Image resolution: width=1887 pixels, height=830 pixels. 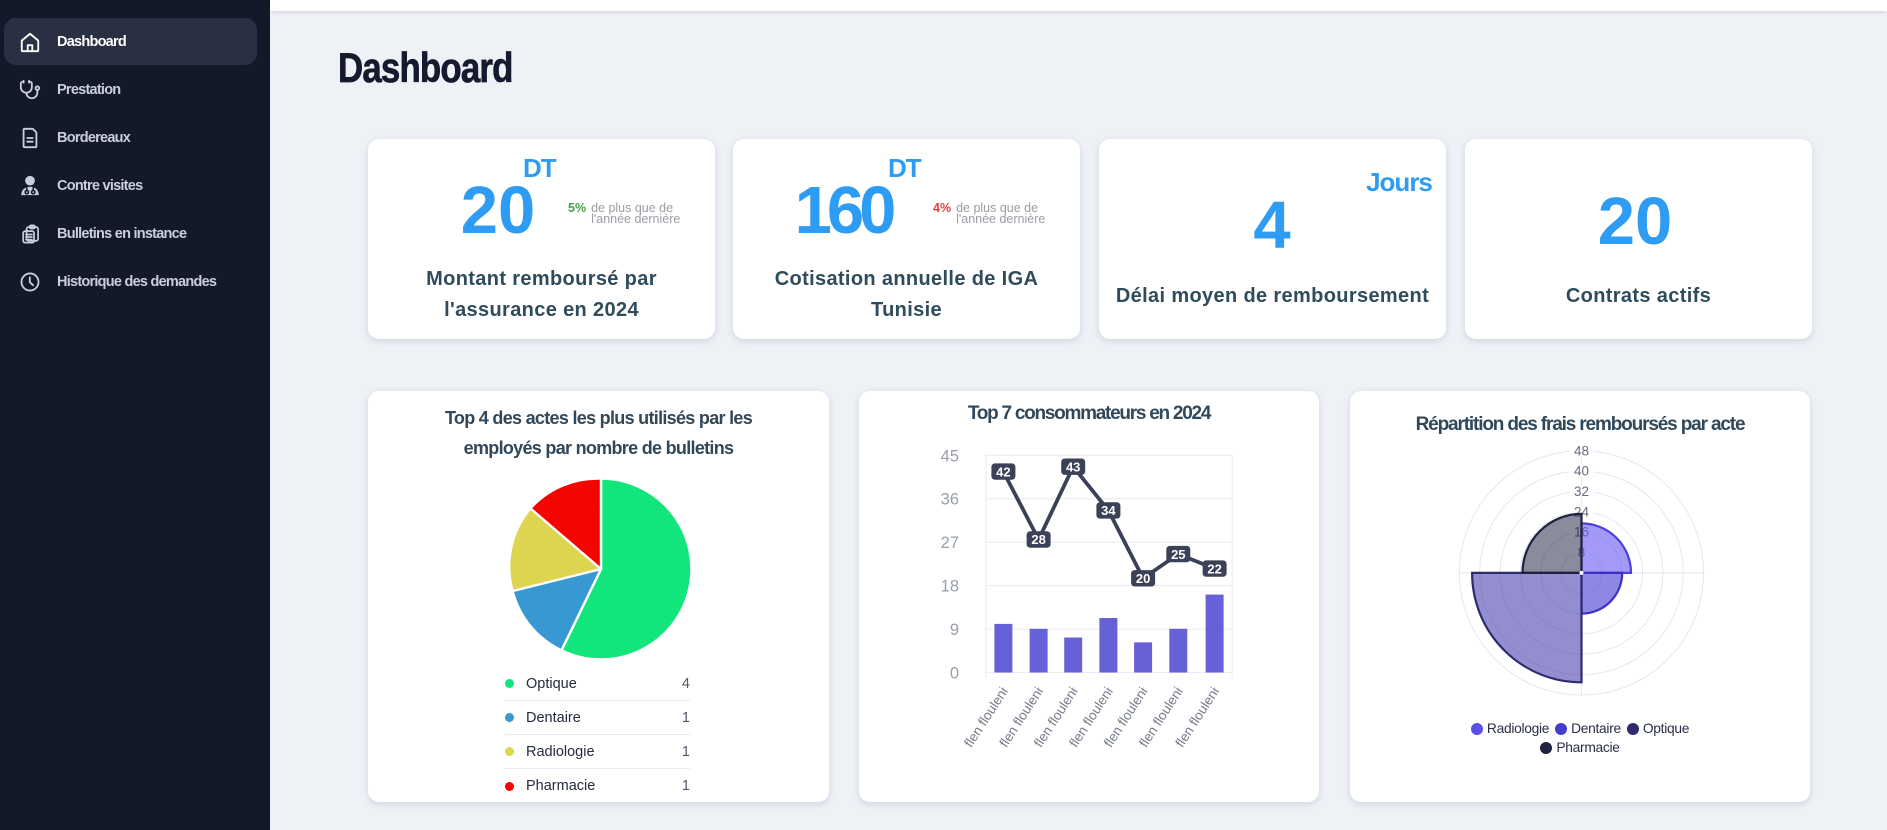 I want to click on svg-text: 43, so click(x=1073, y=466).